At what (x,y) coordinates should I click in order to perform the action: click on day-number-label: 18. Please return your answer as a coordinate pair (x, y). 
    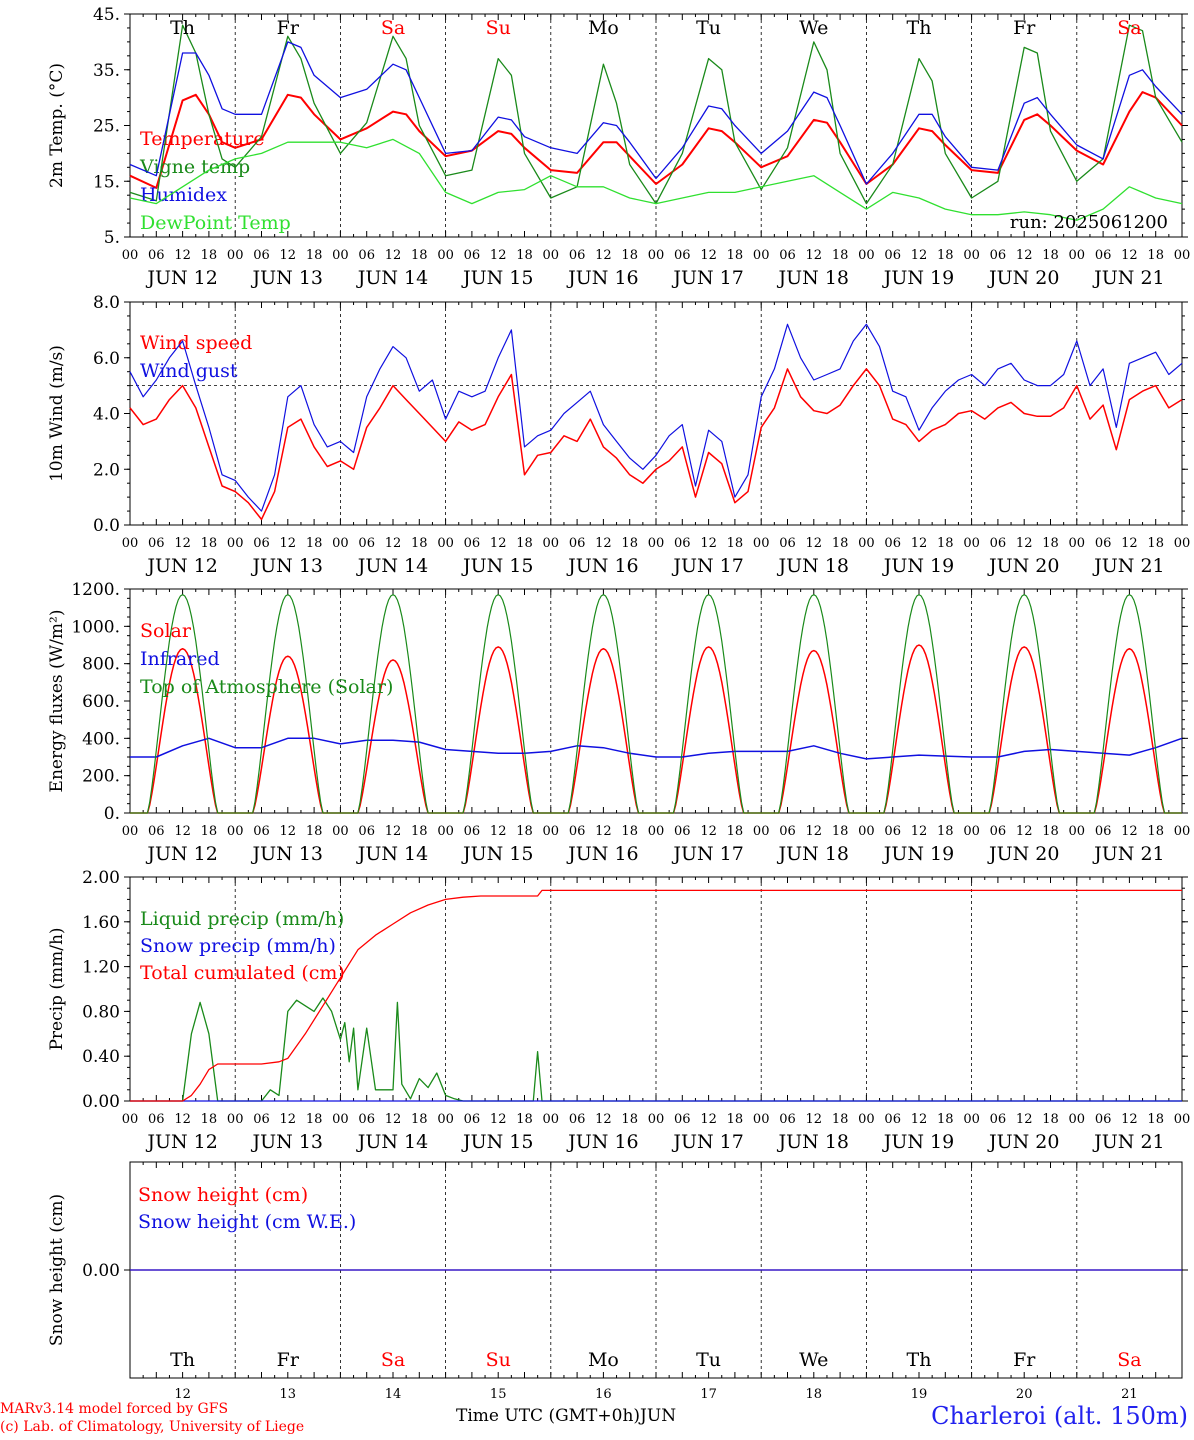
    Looking at the image, I should click on (814, 1394).